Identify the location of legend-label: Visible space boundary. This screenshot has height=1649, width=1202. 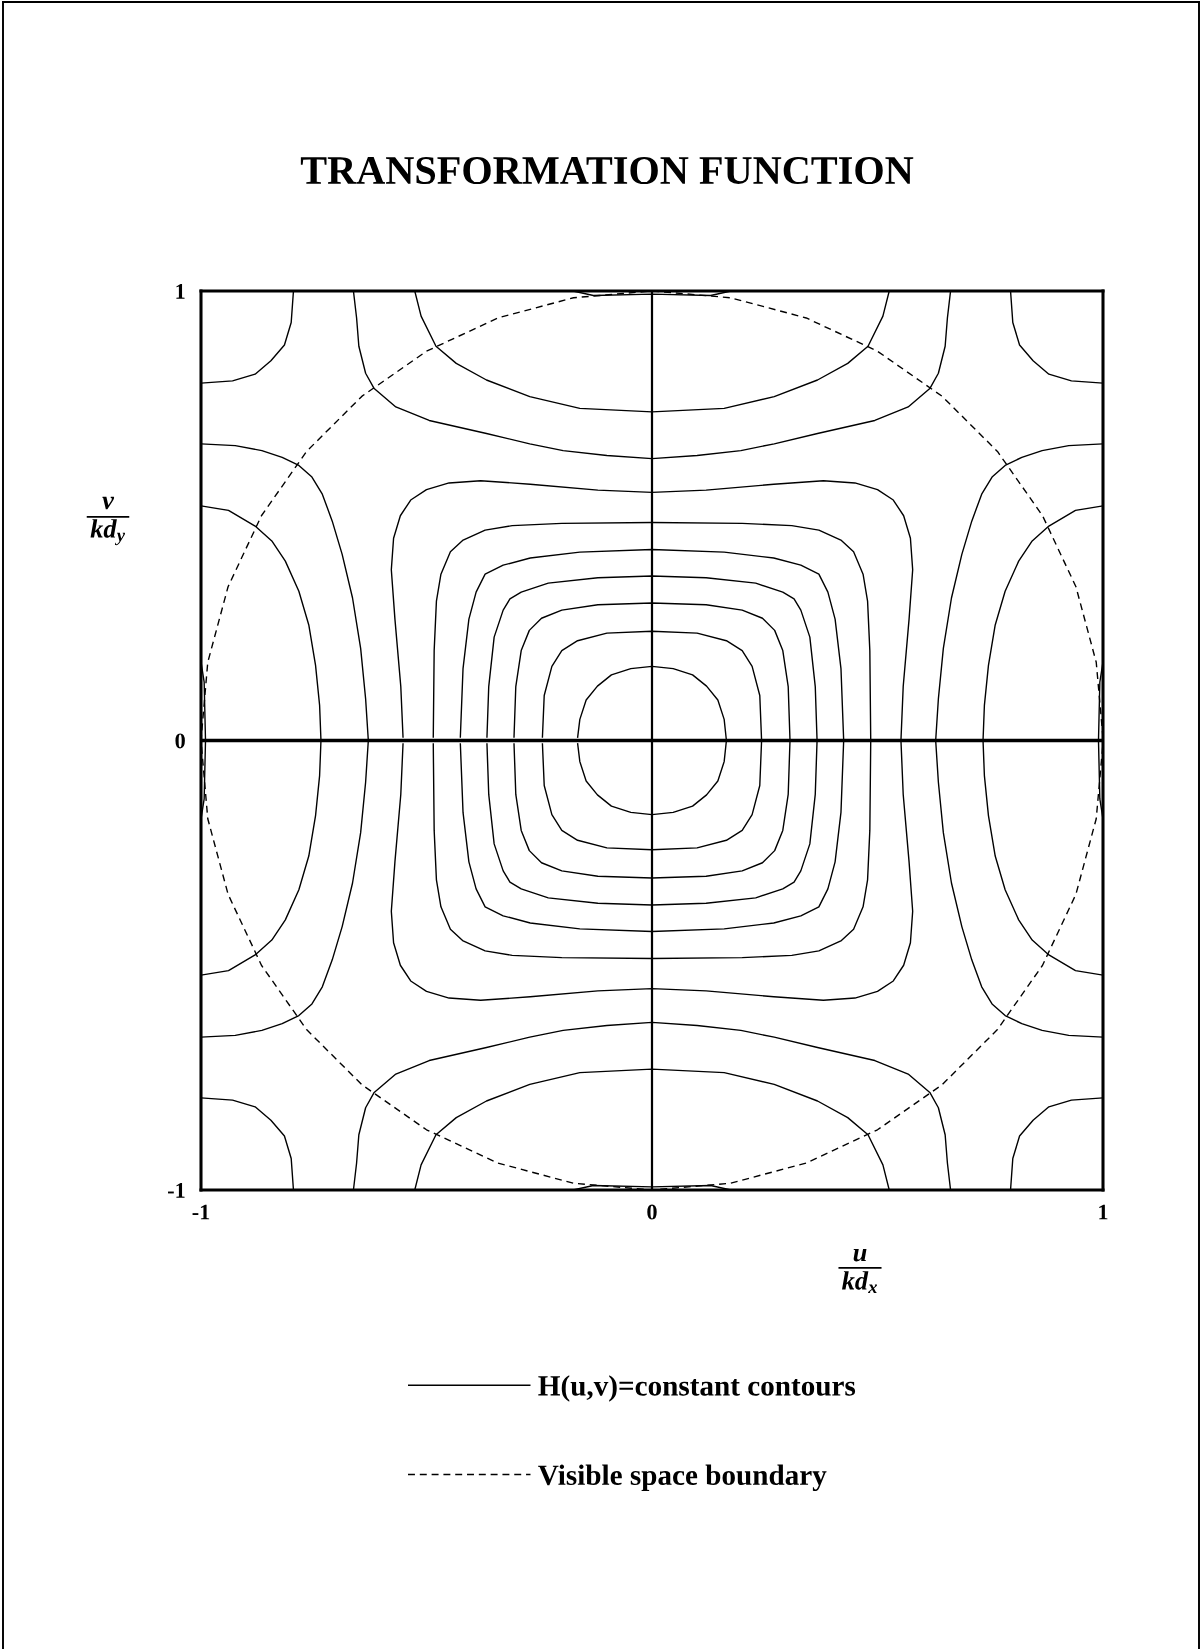
(682, 1478).